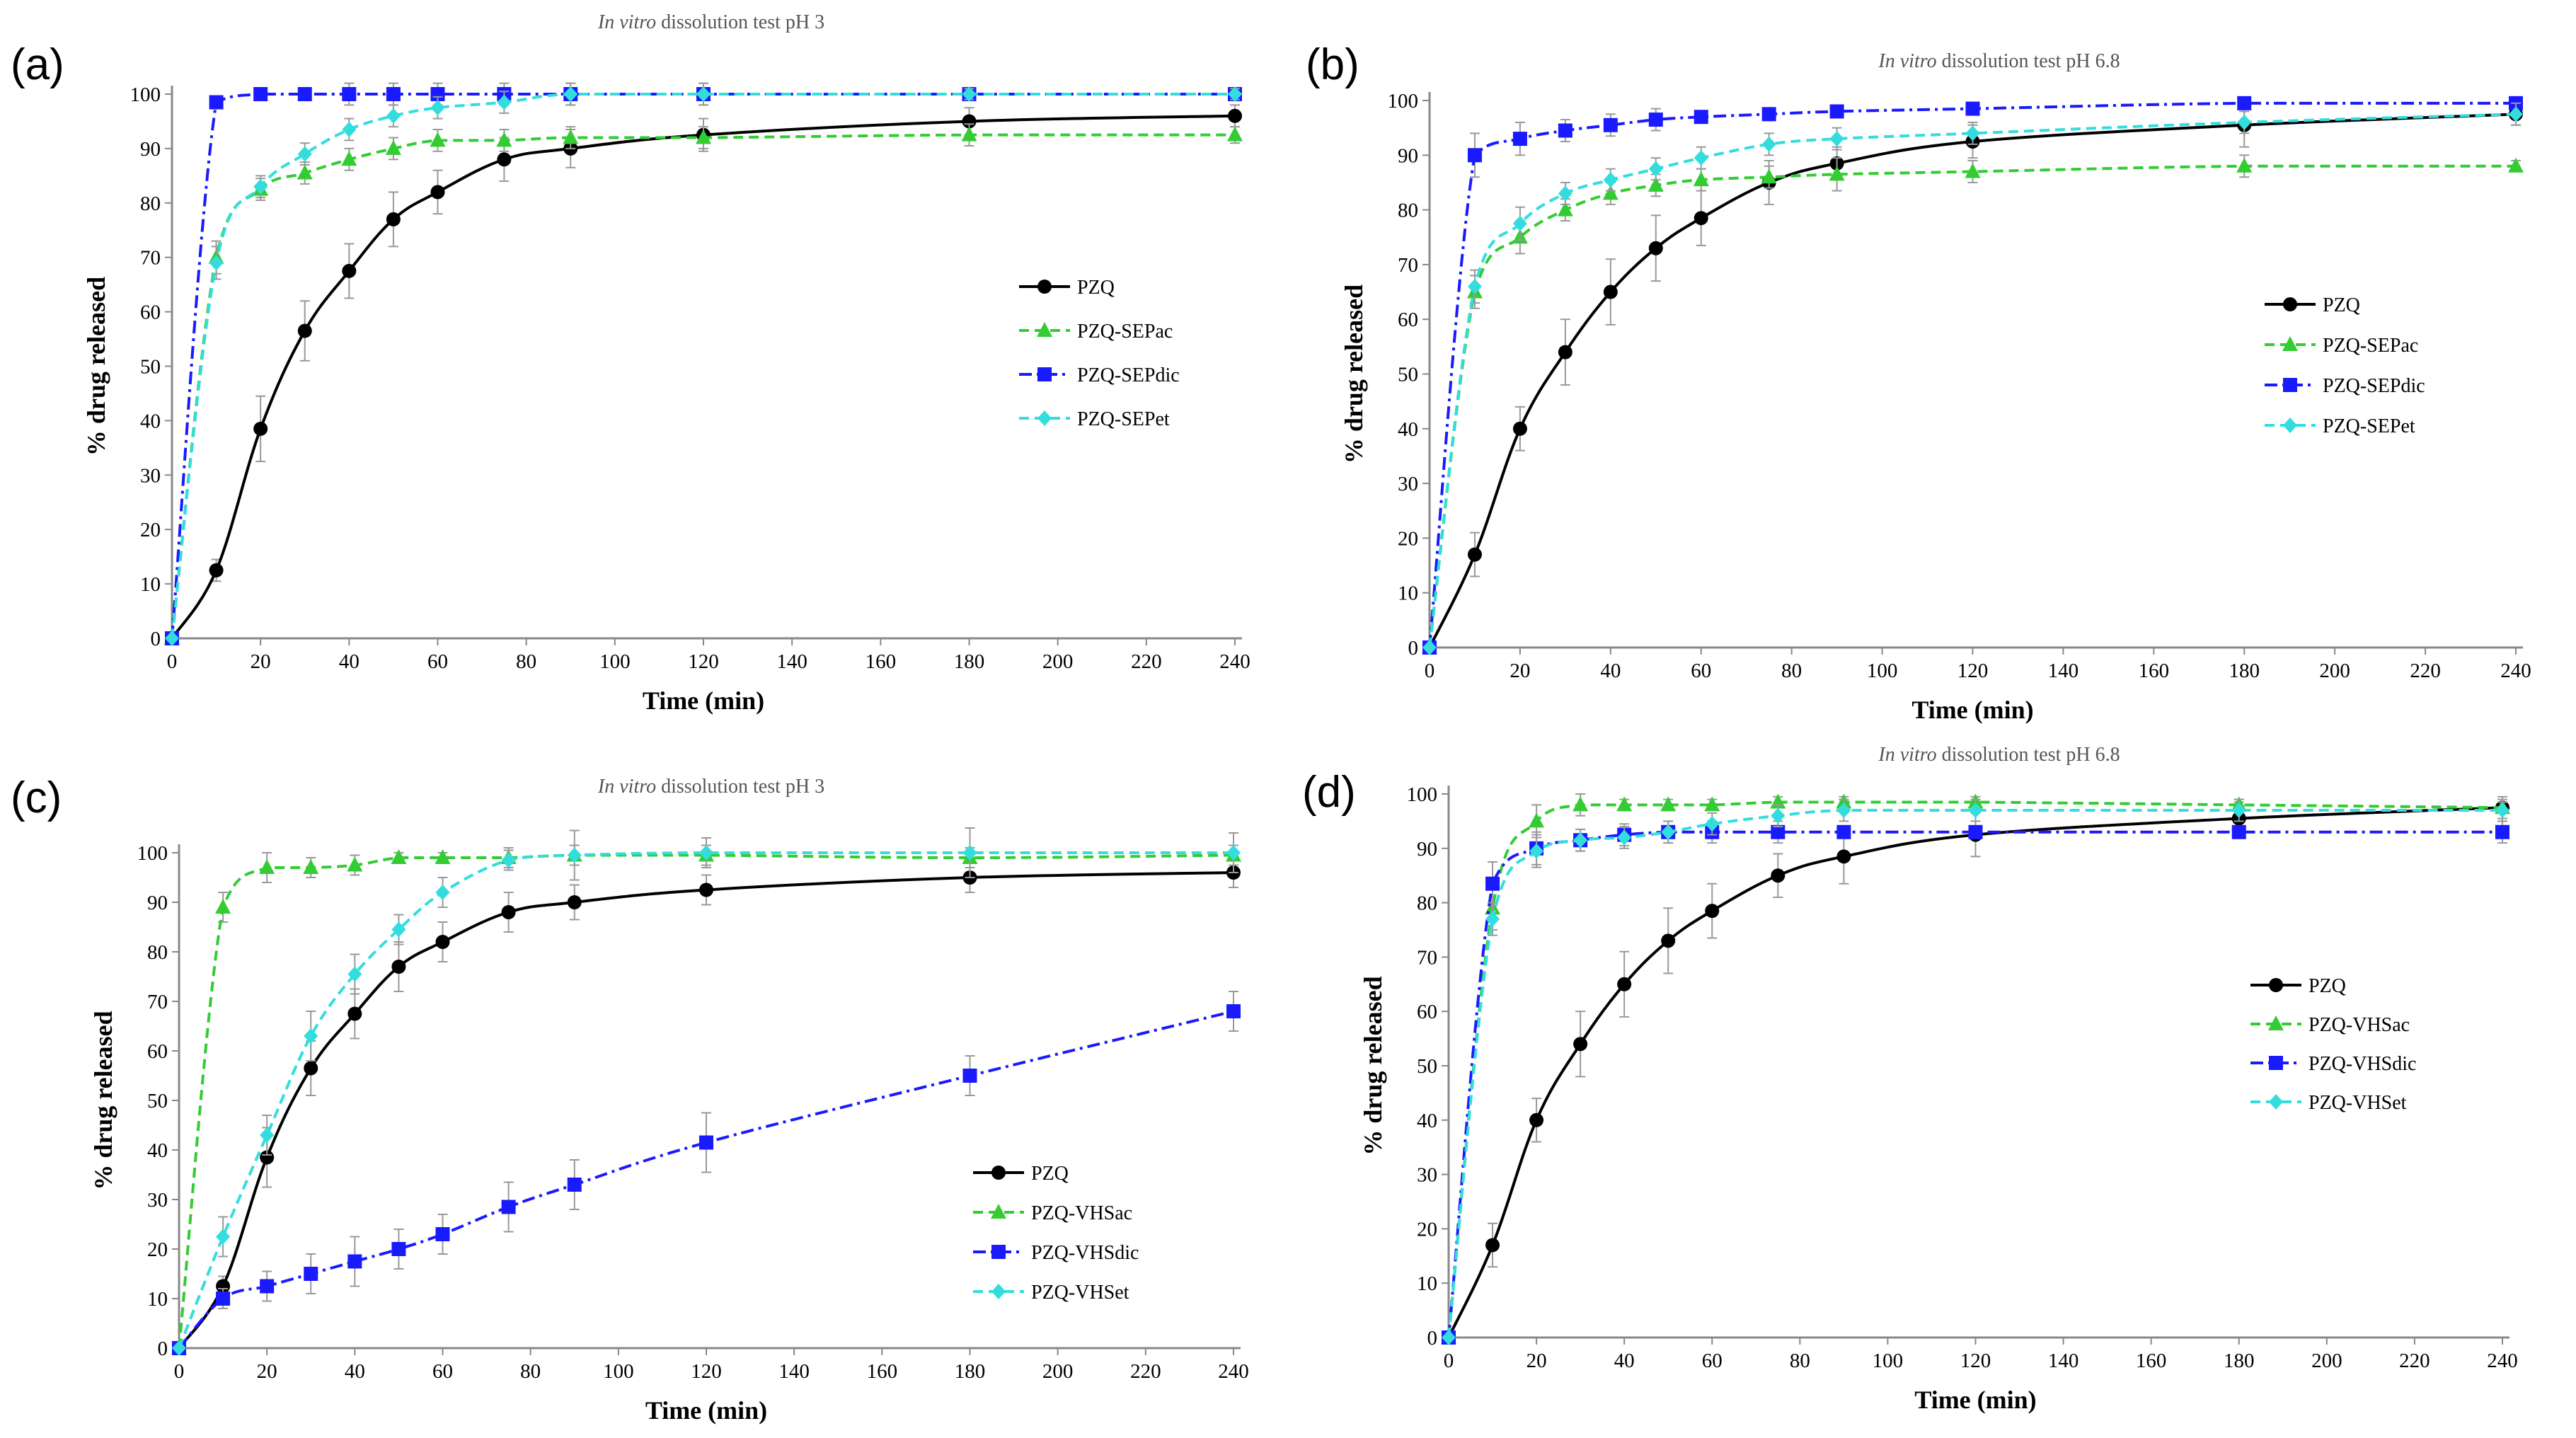  What do you see at coordinates (150, 584) in the screenshot?
I see `y-tick-label: 10` at bounding box center [150, 584].